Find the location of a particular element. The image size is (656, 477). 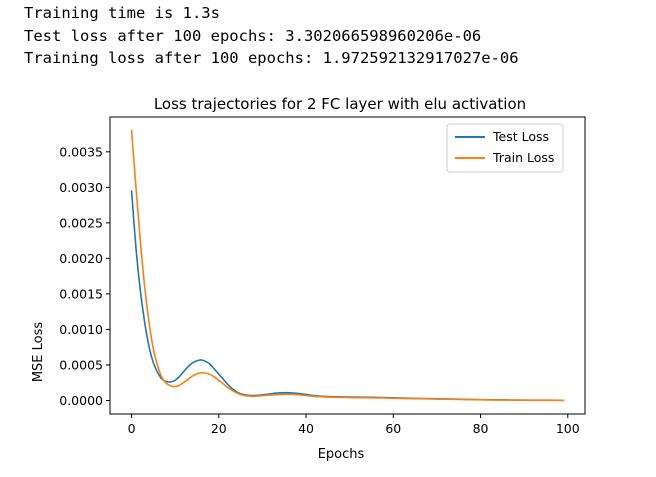

training-time-line: Training time is 1.3s is located at coordinates (122, 13).